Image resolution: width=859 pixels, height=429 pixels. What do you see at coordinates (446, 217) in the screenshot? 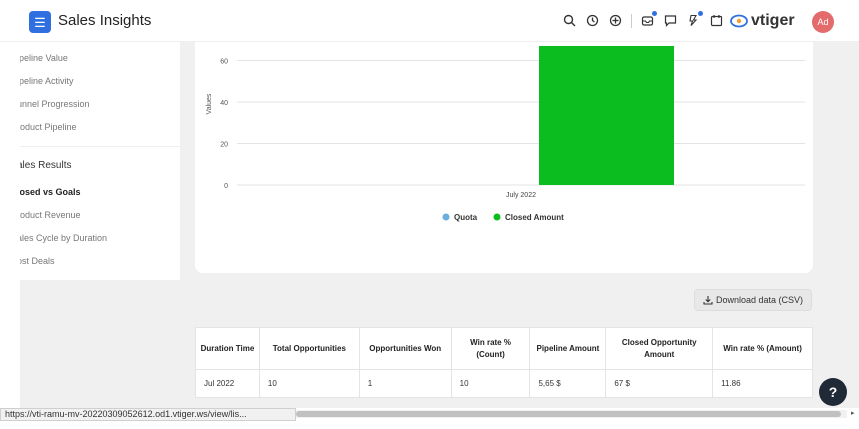
I see `legend-marker-quota` at bounding box center [446, 217].